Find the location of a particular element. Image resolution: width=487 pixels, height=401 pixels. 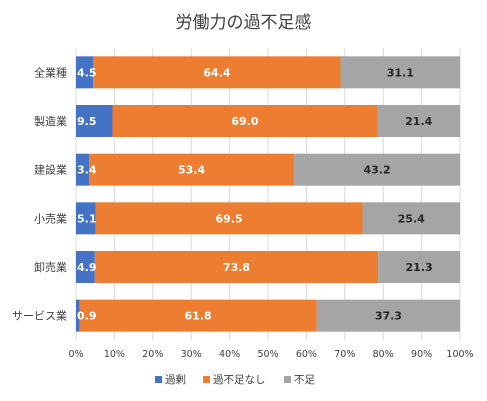

x-tick-label: 90% is located at coordinates (421, 354).